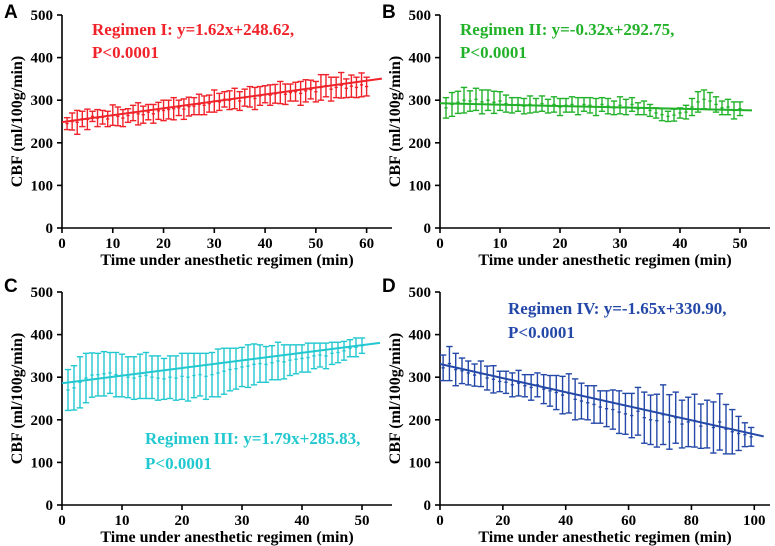 This screenshot has height=546, width=775. Describe the element at coordinates (420, 101) in the screenshot. I see `y-tick-label: 300` at that location.